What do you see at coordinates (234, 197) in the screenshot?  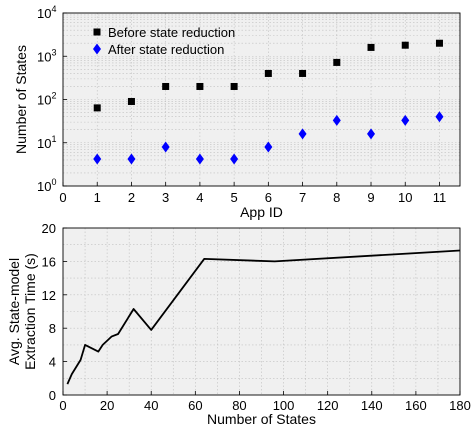 I see `x-tick-label: 5` at bounding box center [234, 197].